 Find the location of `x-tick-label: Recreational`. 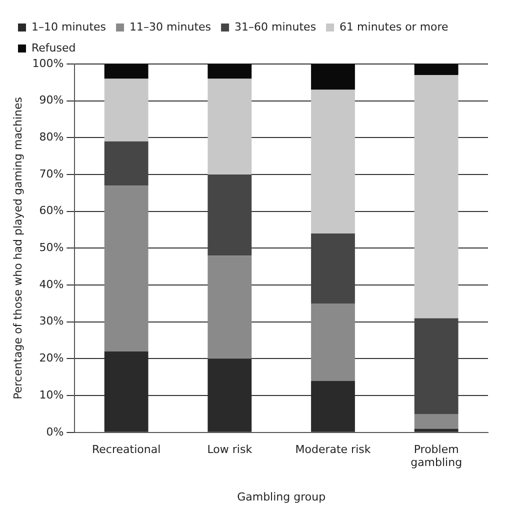

x-tick-label: Recreational is located at coordinates (126, 449).